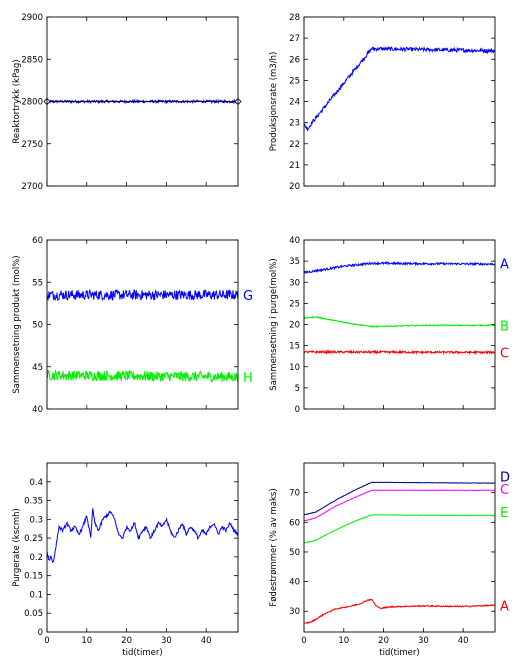  Describe the element at coordinates (294, 262) in the screenshot. I see `y-tick-label: 35` at that location.